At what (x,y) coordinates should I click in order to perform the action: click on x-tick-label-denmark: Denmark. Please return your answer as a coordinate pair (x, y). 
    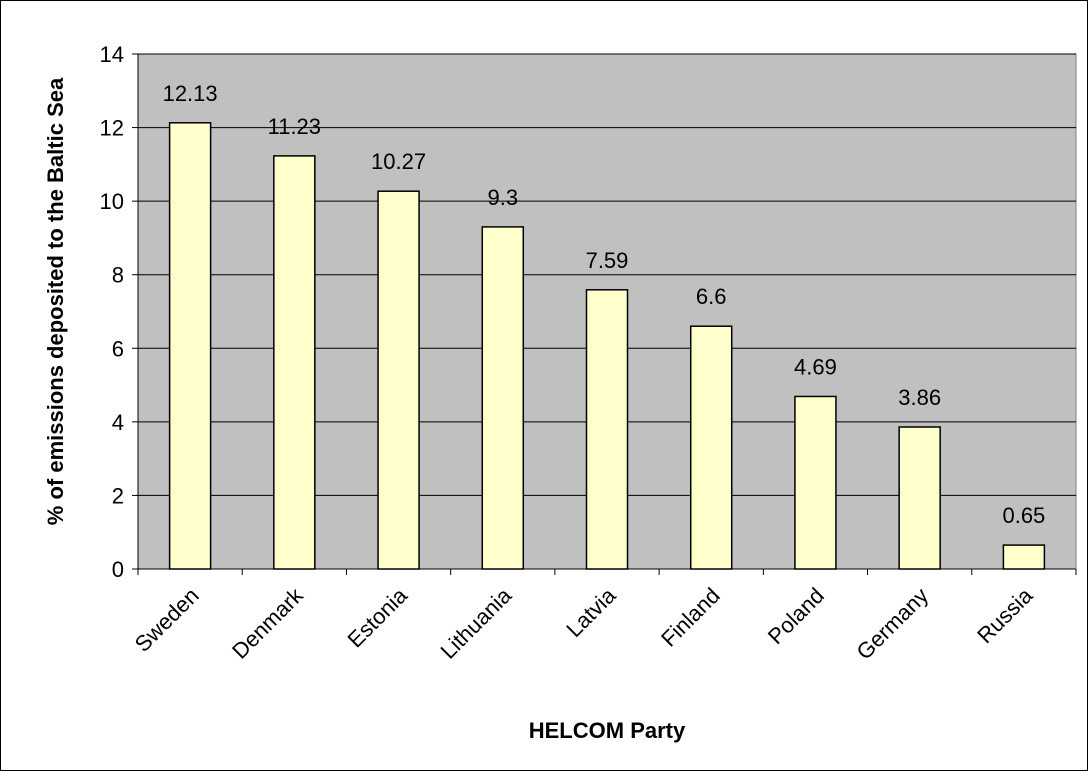
    Looking at the image, I should click on (267, 622).